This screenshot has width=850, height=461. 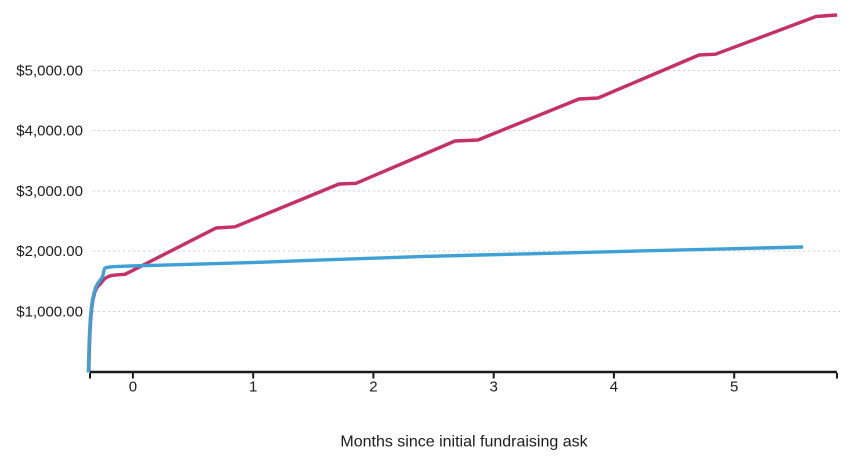 I want to click on svg-text: 4, so click(x=614, y=387).